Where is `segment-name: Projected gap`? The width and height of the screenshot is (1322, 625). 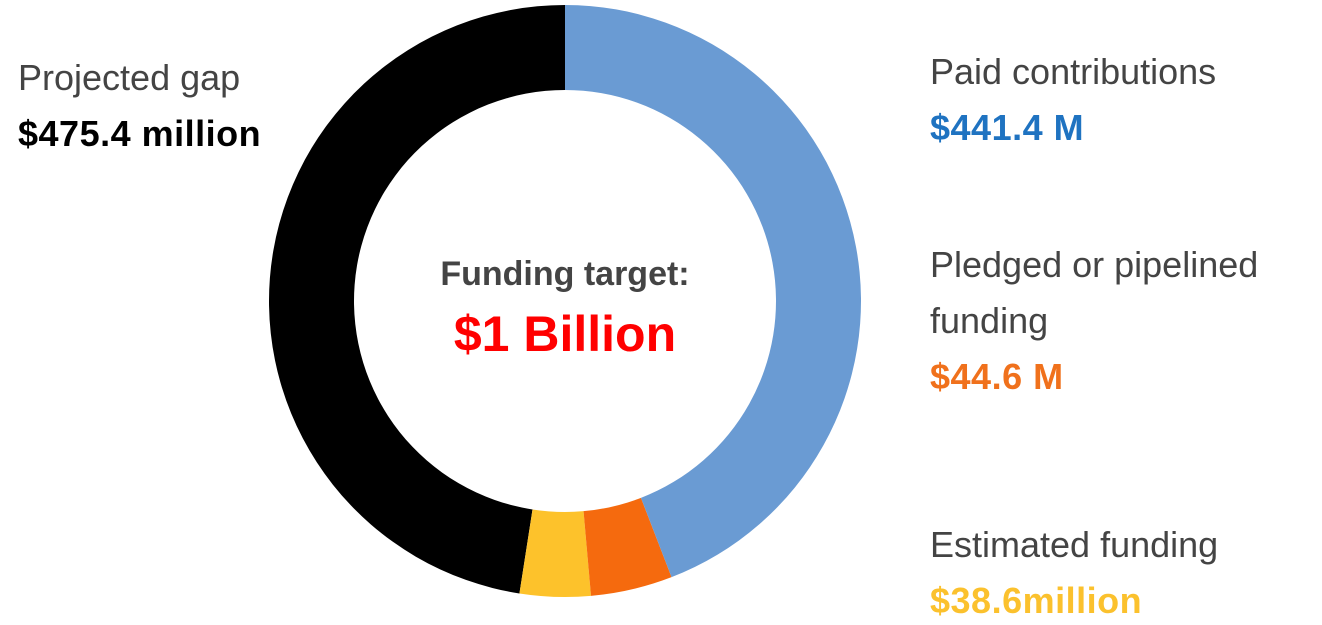 segment-name: Projected gap is located at coordinates (129, 77).